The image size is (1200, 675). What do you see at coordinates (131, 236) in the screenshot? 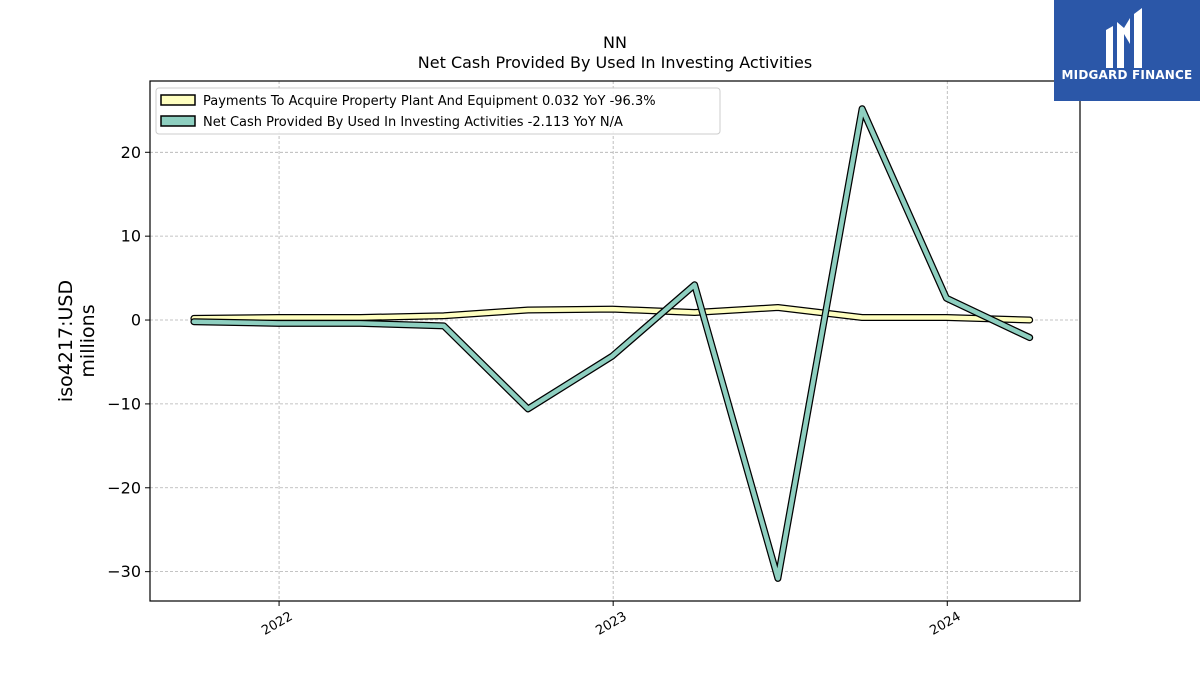
I see `y-tick-label: 10` at bounding box center [131, 236].